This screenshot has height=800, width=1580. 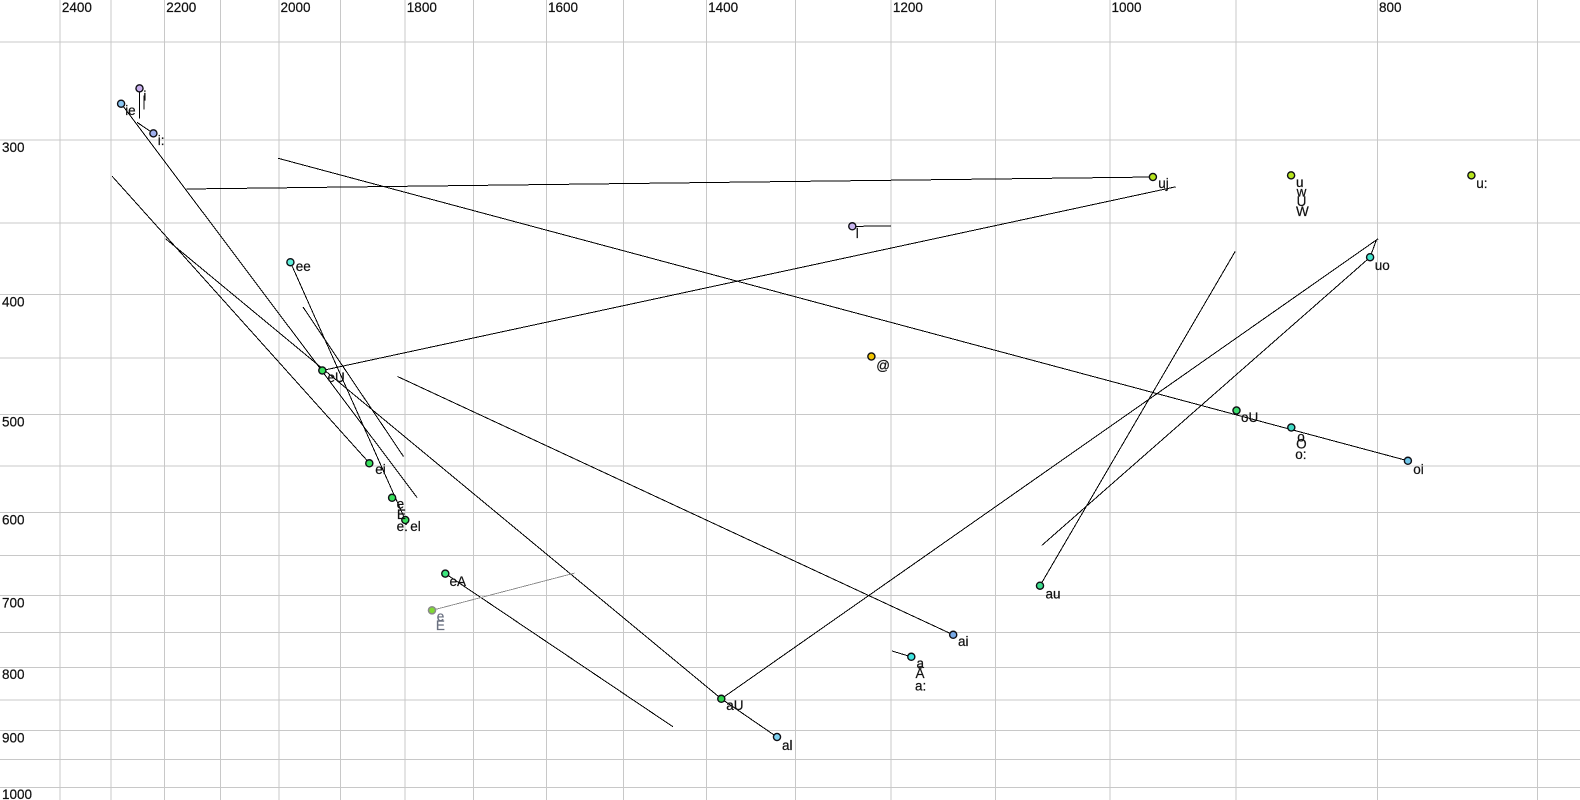 I want to click on svg-text: 2400, so click(x=77, y=7).